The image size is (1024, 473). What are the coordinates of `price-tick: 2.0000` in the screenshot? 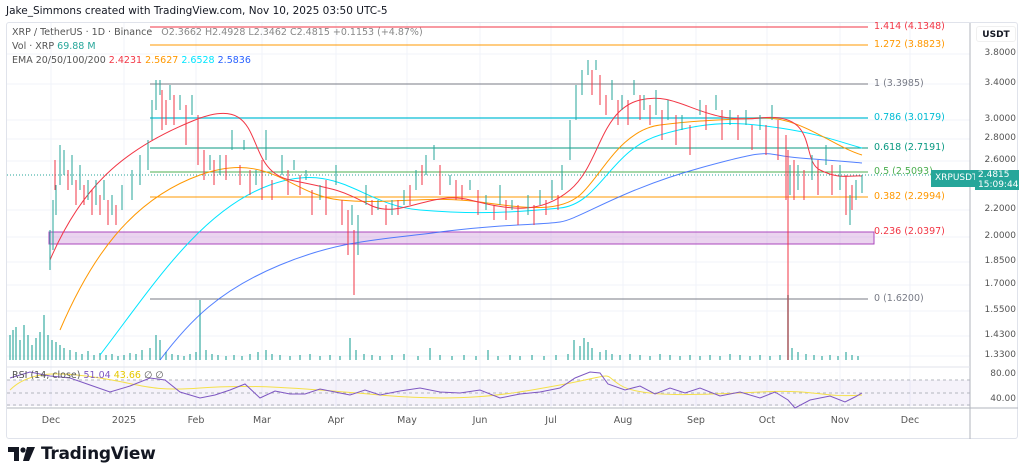 It's located at (1000, 236).